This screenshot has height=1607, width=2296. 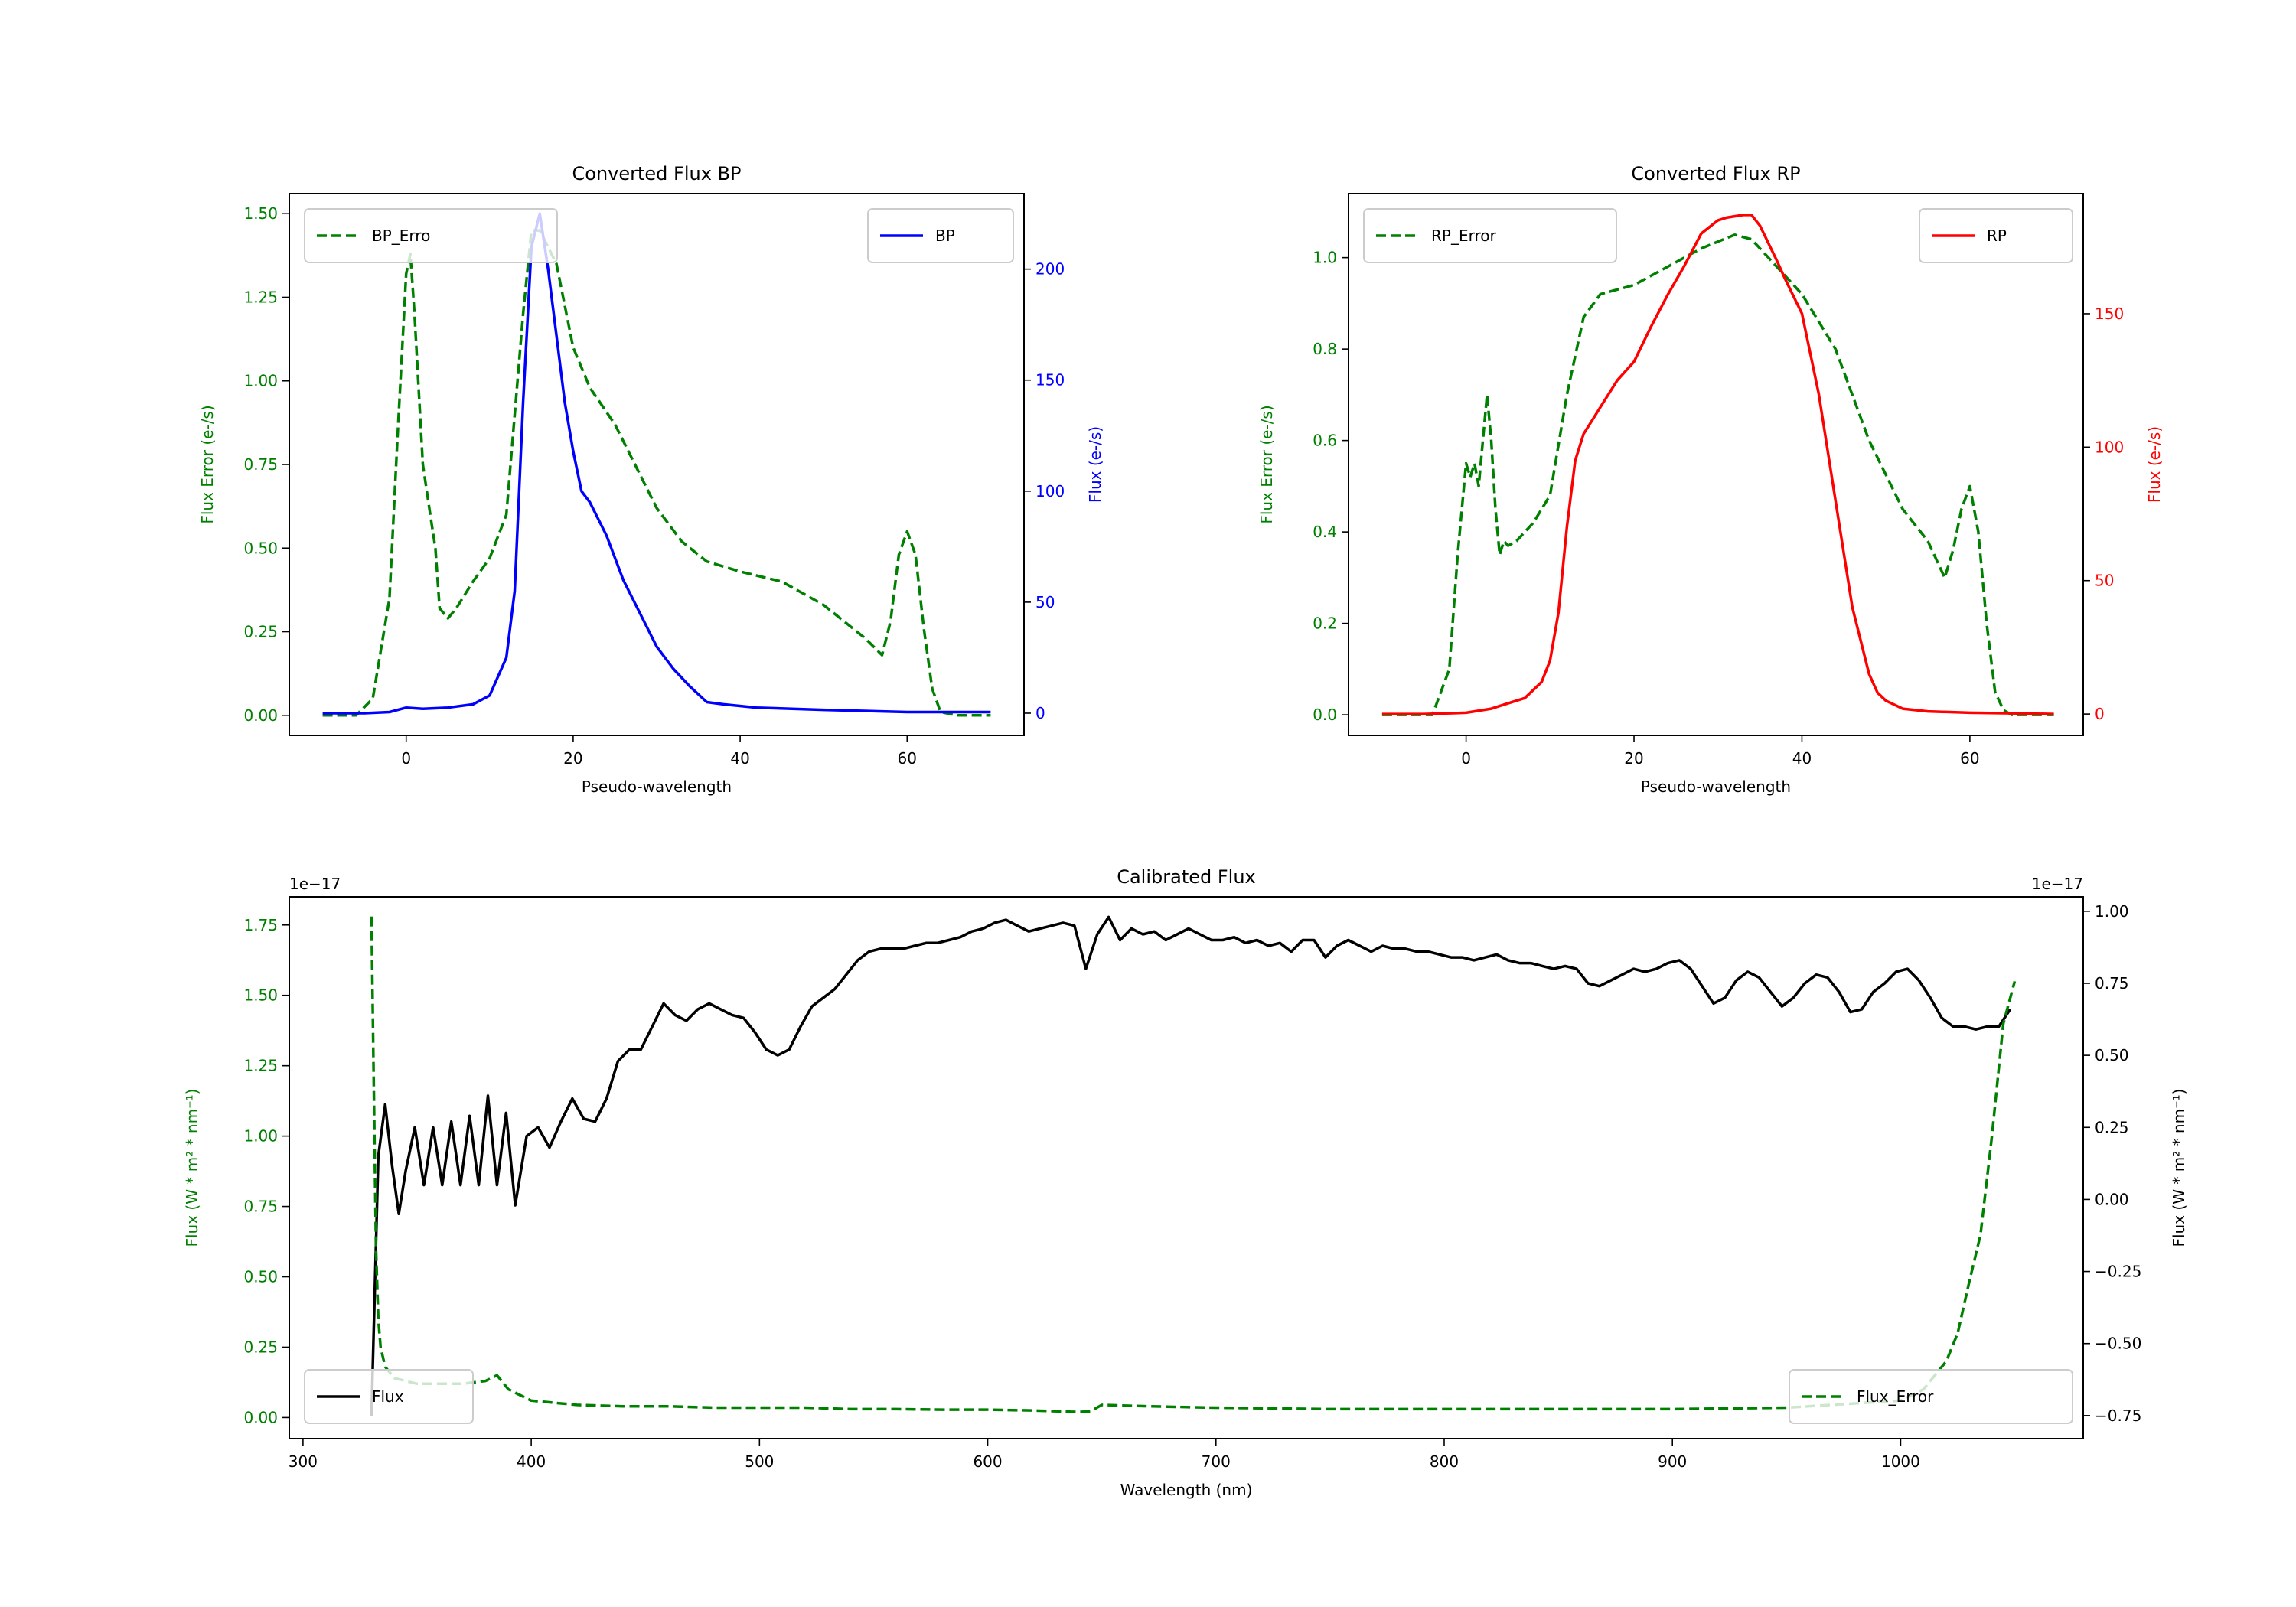 I want to click on legend-error: BP_Erro, so click(x=431, y=235).